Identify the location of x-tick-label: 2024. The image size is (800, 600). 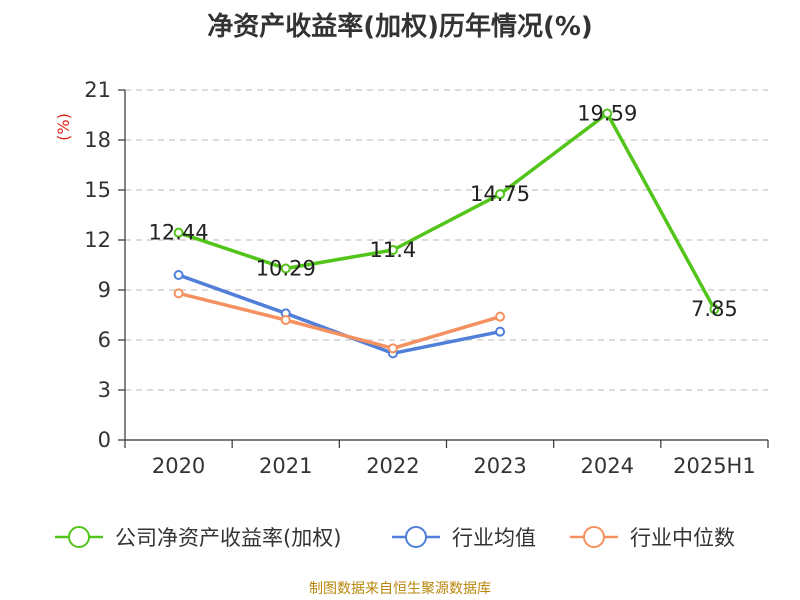
(607, 466).